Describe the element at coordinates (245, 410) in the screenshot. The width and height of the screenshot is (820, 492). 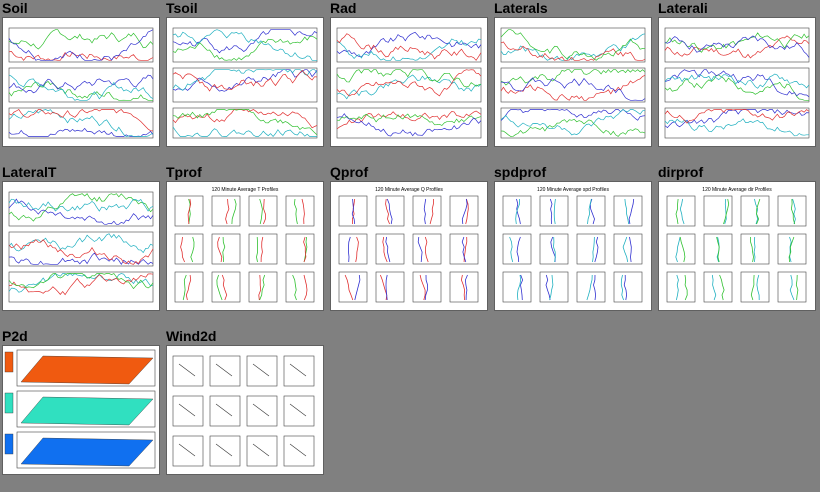
I see `thumb-link-wind2d` at that location.